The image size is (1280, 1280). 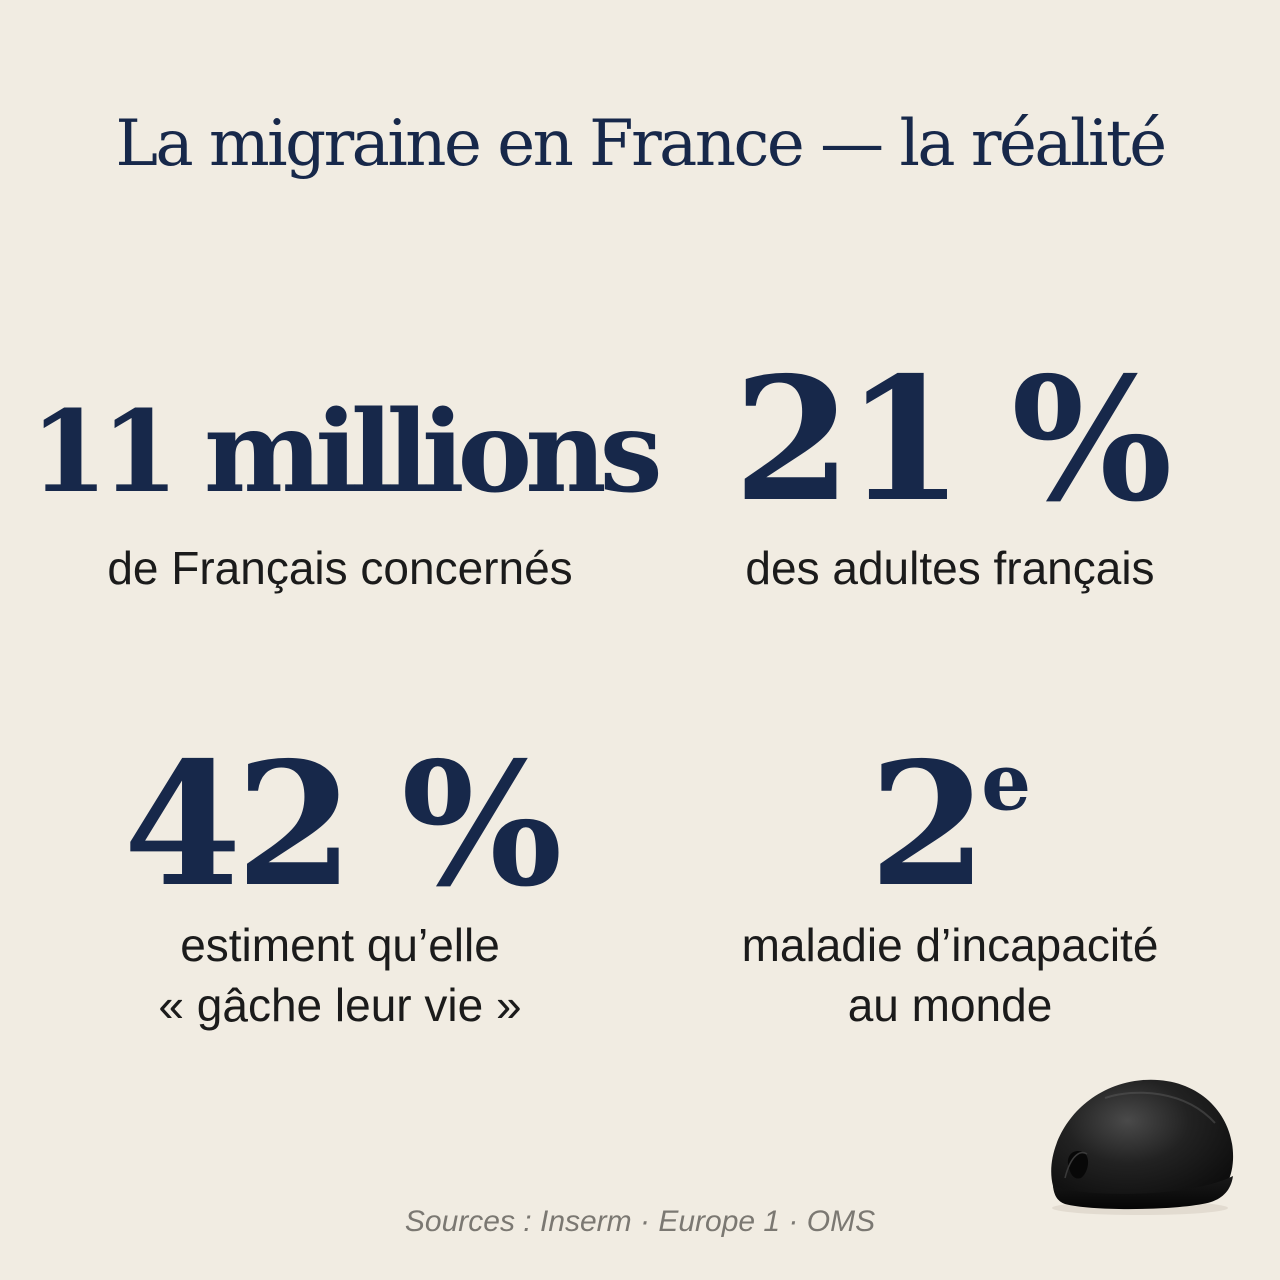 I want to click on sources-text: Sources : Inserm · Europe 1 · OMS, so click(x=640, y=1221).